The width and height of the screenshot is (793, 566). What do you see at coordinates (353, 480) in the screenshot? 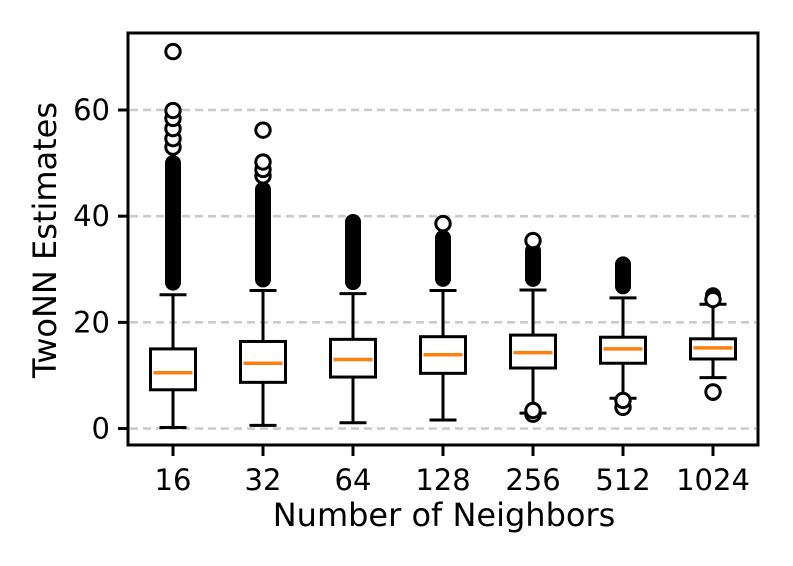
I see `x-tick-label-64: 64` at bounding box center [353, 480].